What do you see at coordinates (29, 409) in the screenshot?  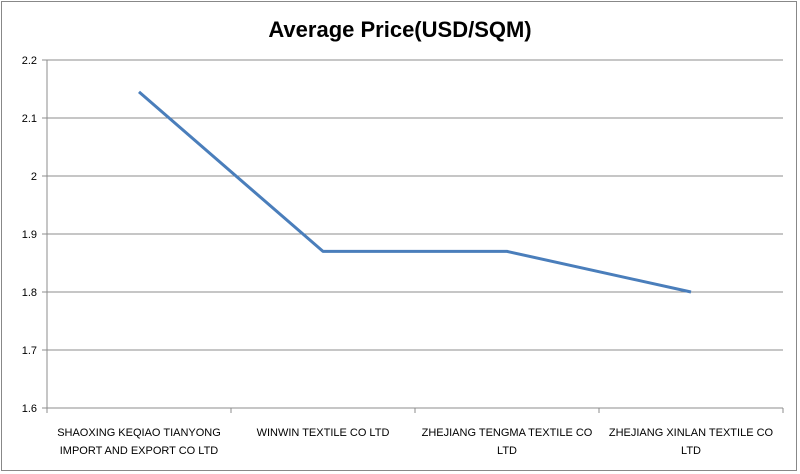 I see `y-tick-label: 1.6` at bounding box center [29, 409].